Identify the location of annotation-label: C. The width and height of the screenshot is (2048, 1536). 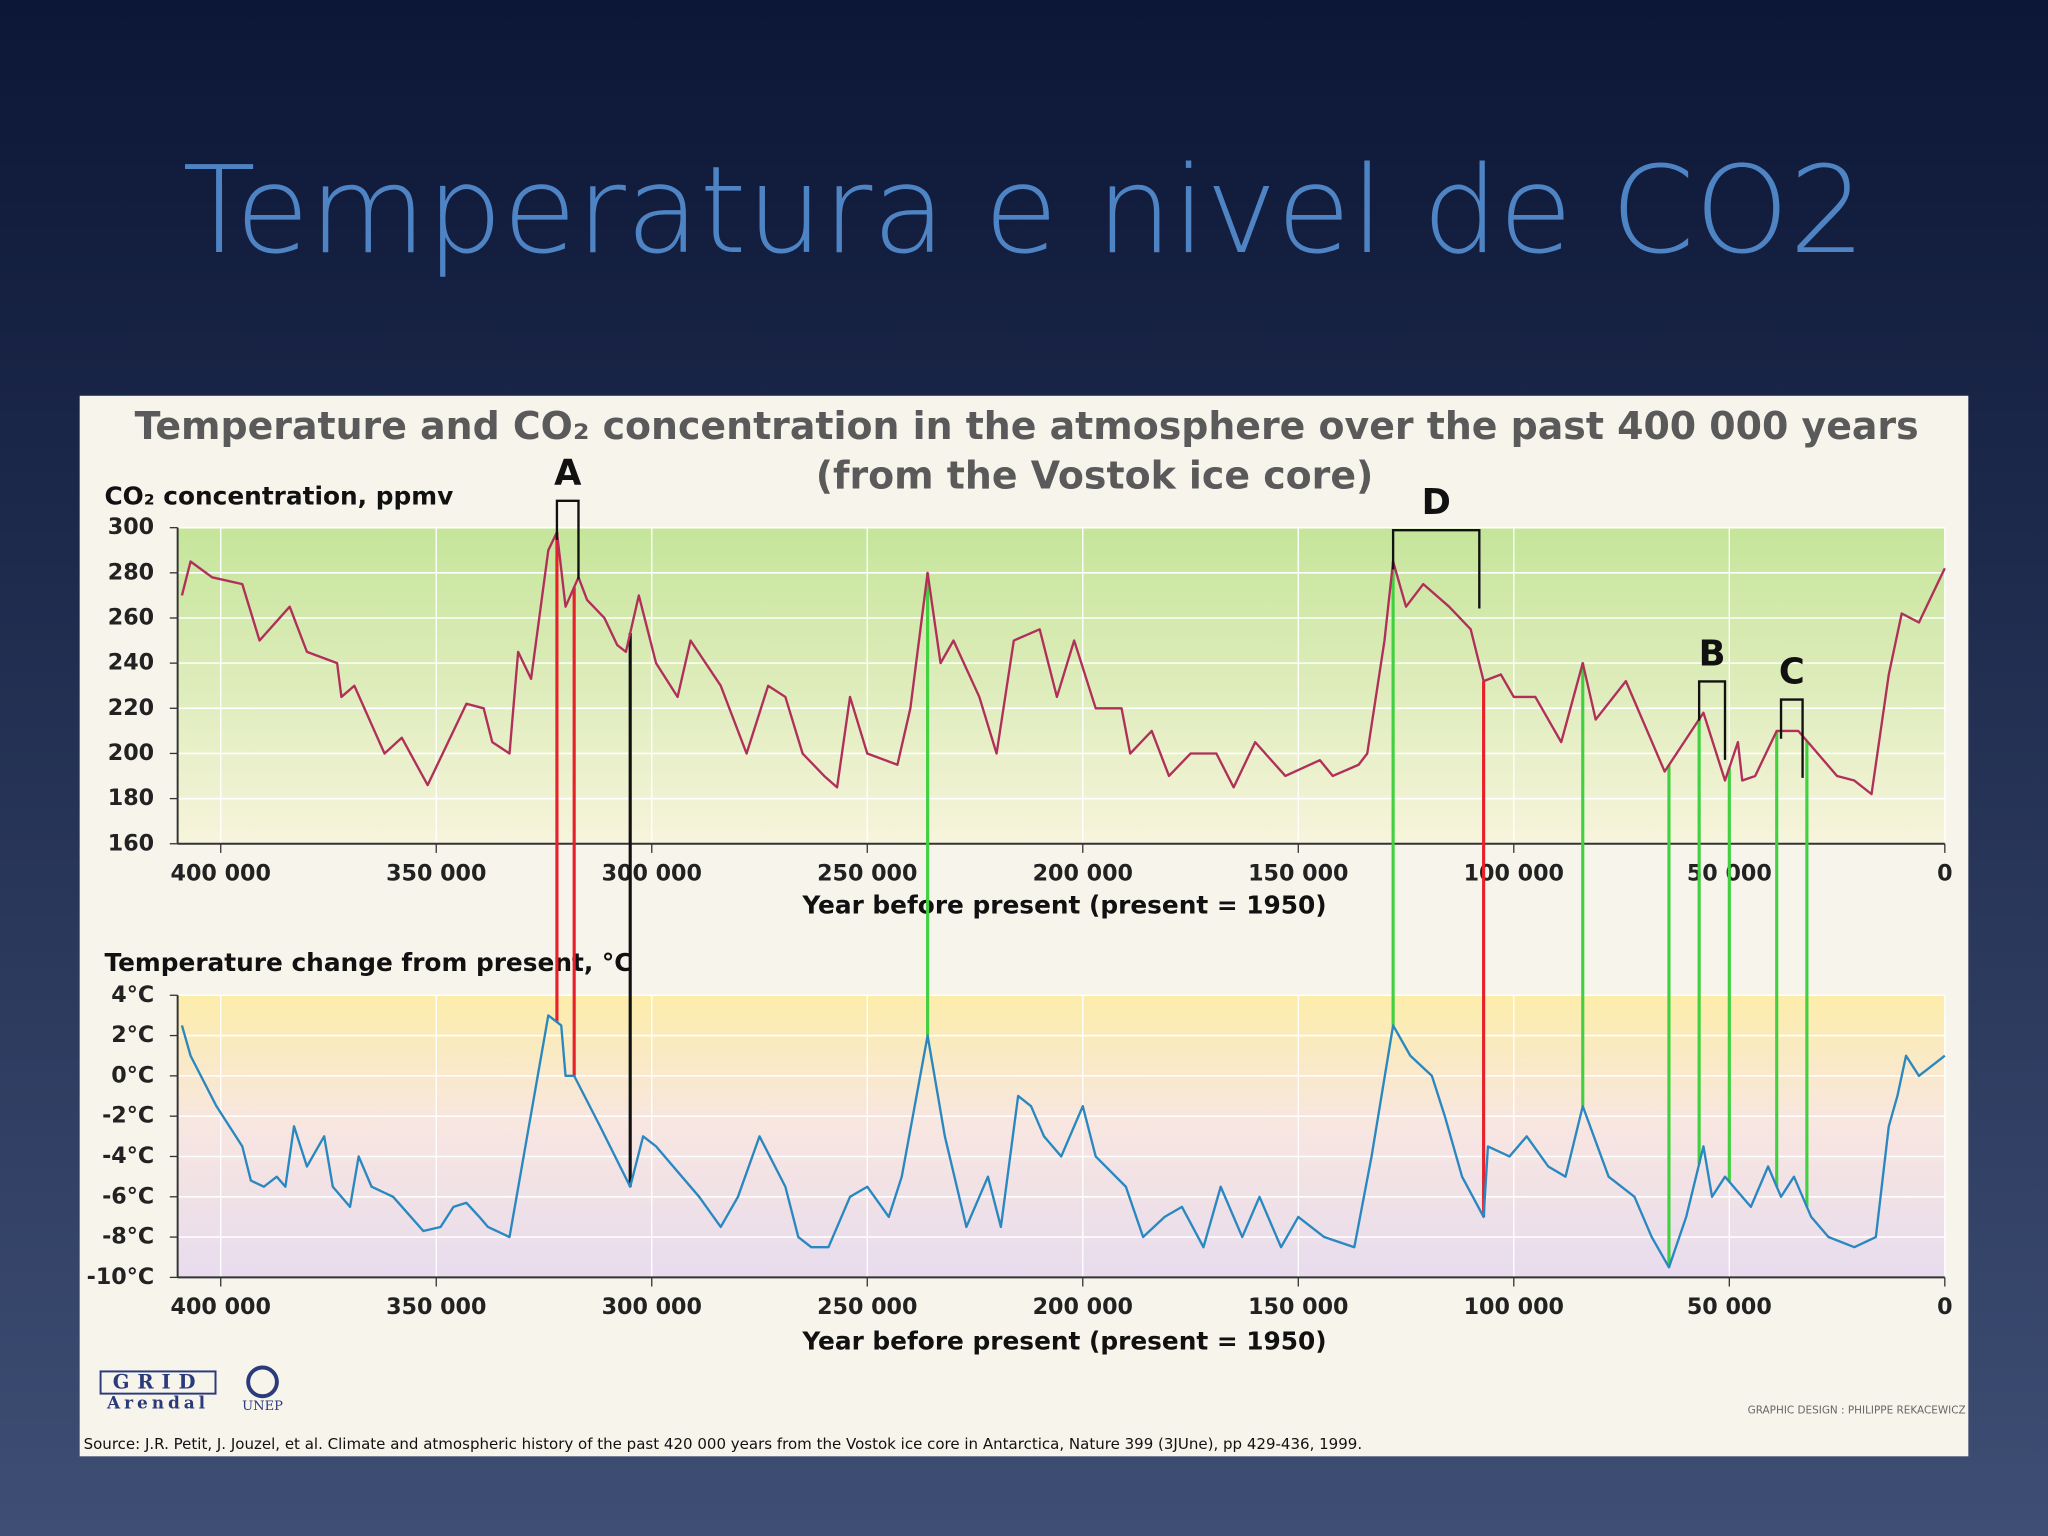
(1792, 671).